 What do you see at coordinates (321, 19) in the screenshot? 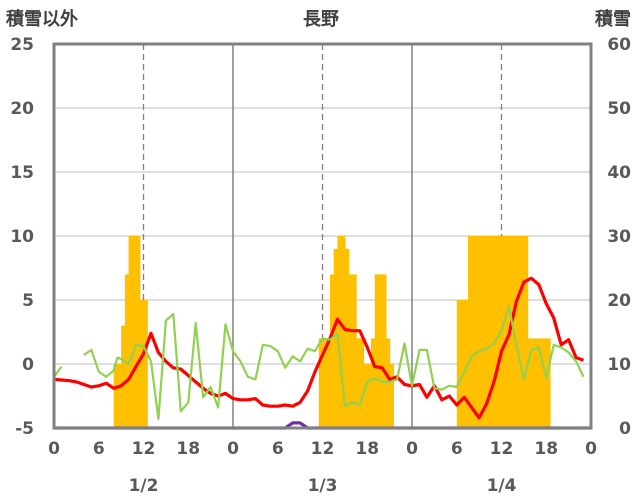
I see `chart-title: 長野` at bounding box center [321, 19].